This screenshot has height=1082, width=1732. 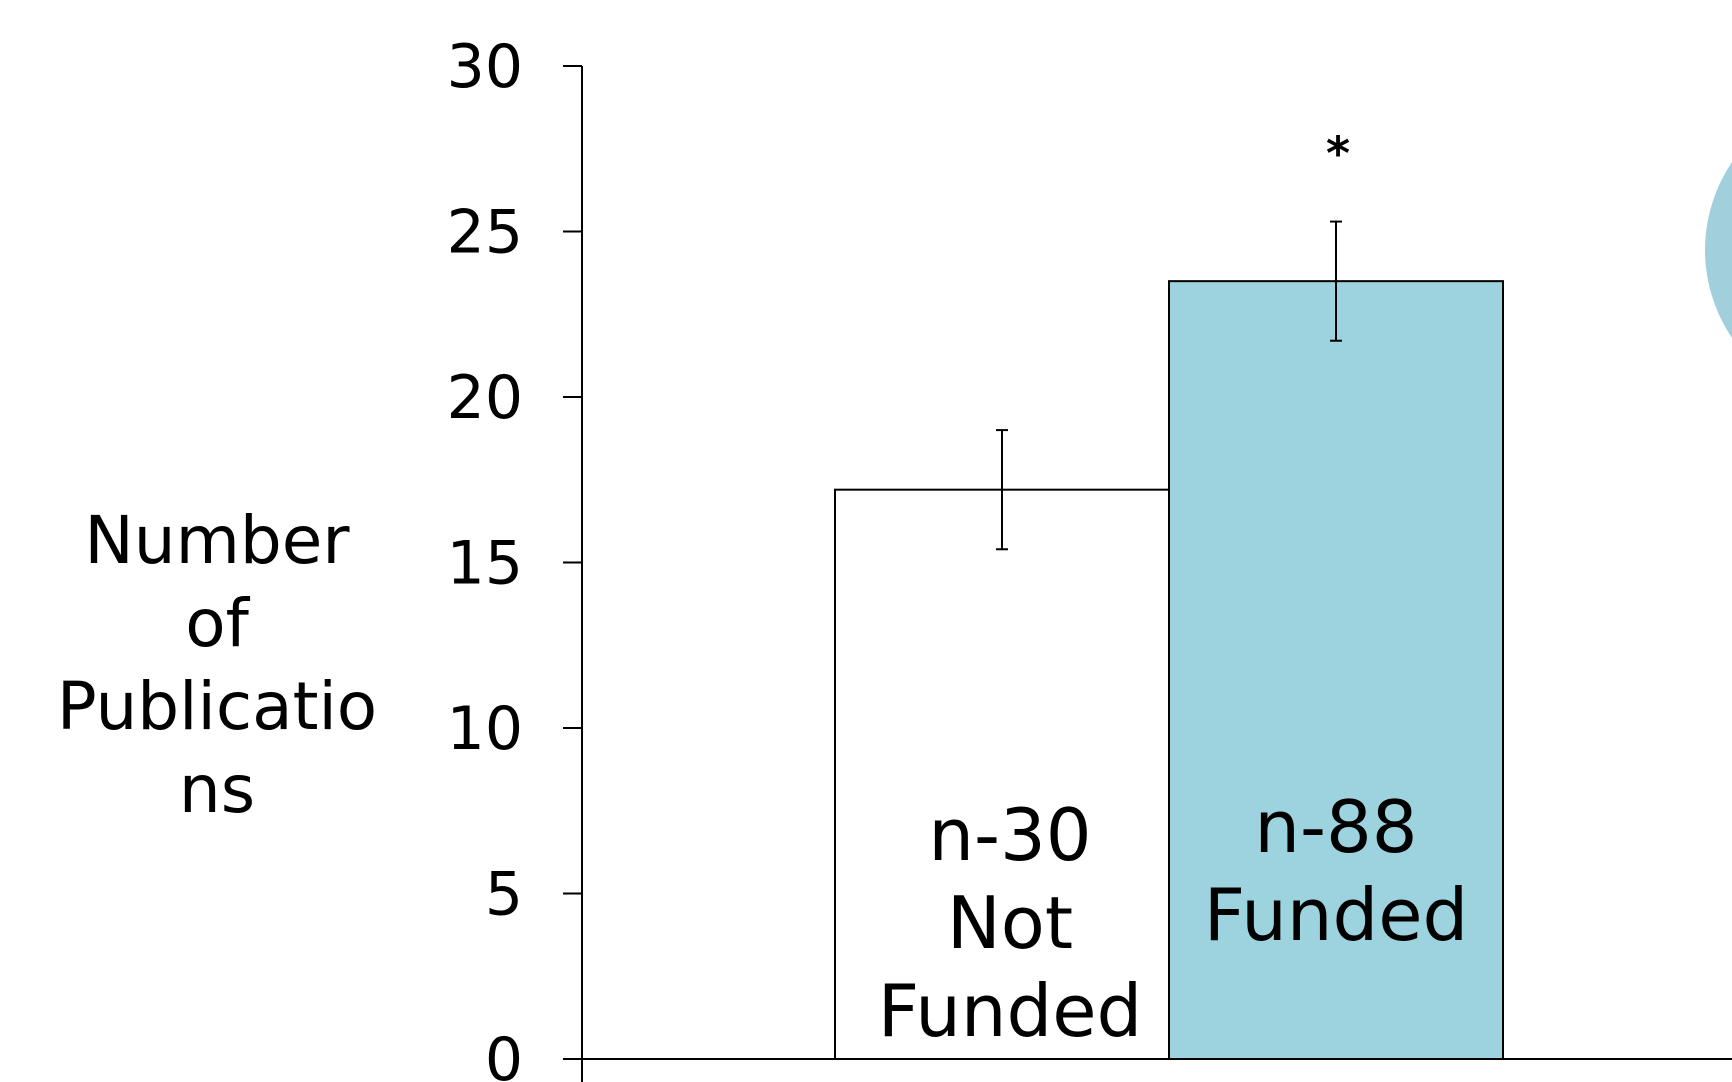 What do you see at coordinates (1338, 154) in the screenshot?
I see `significance-marker: *` at bounding box center [1338, 154].